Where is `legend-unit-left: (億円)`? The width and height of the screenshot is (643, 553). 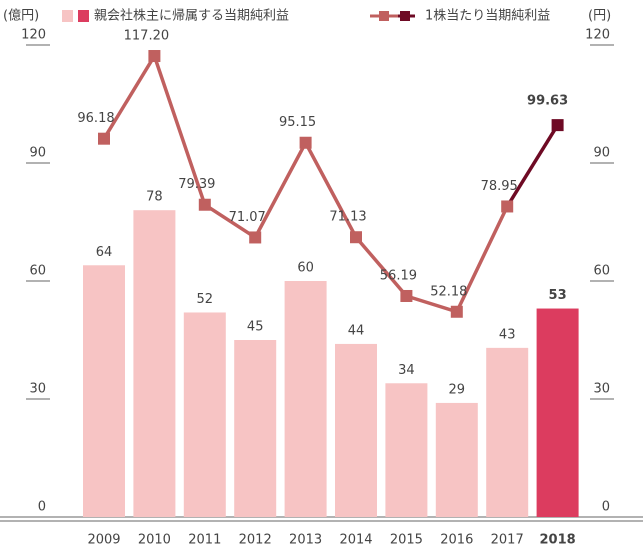
legend-unit-left: (億円) is located at coordinates (21, 16).